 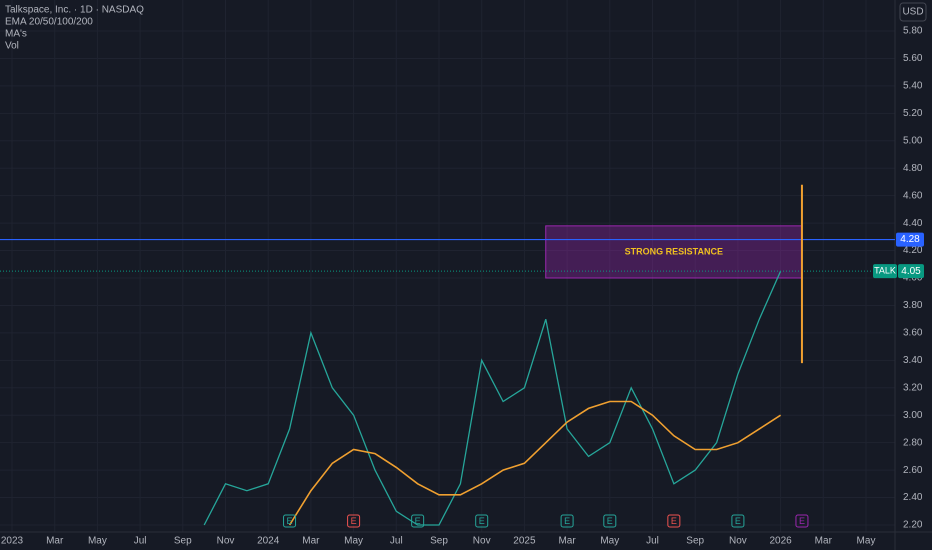 What do you see at coordinates (913, 387) in the screenshot?
I see `y-tick-label: 3.20` at bounding box center [913, 387].